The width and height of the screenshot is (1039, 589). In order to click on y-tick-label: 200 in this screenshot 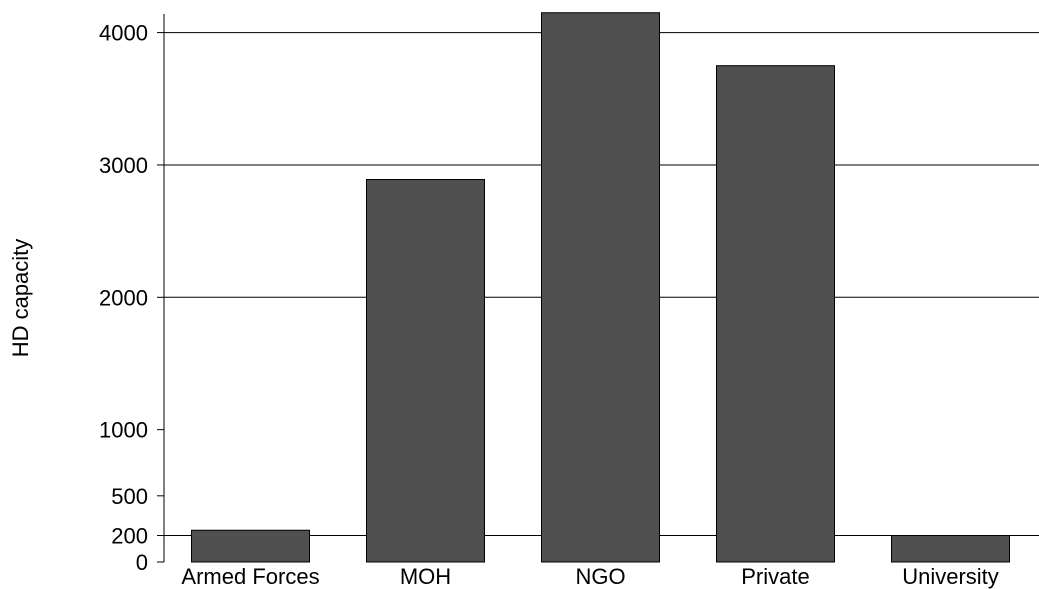, I will do `click(129, 536)`.